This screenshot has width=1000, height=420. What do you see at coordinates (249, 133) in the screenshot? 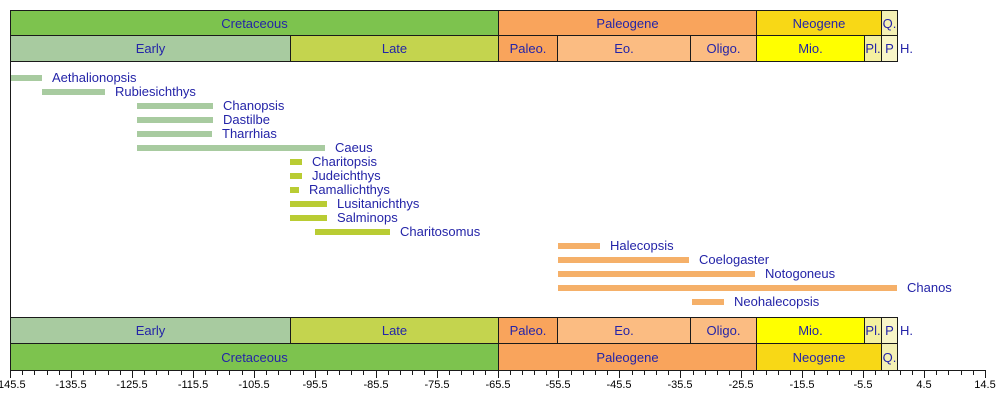
I see `taxon-label-tharrhias: Tharrhias` at bounding box center [249, 133].